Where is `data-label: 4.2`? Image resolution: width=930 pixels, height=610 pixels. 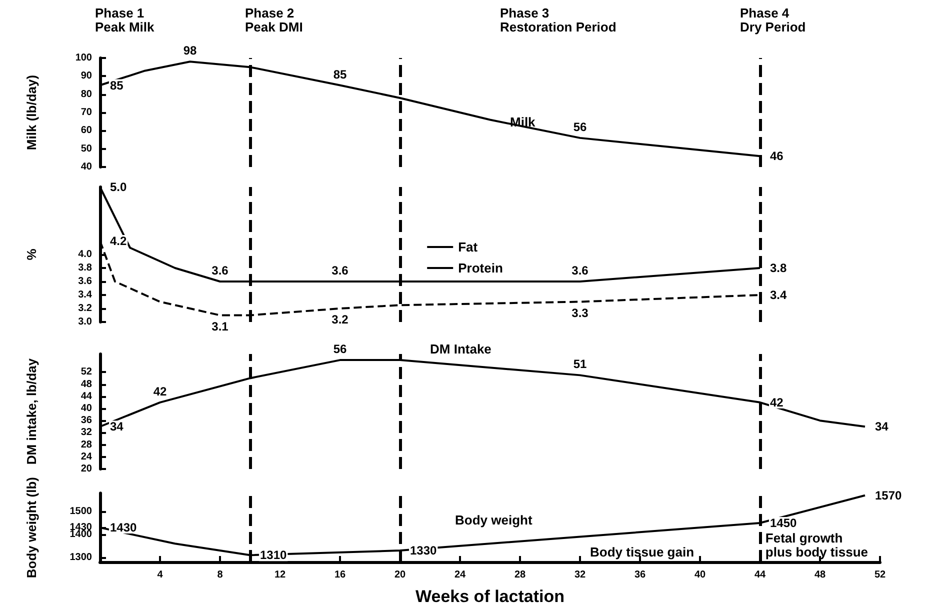 data-label: 4.2 is located at coordinates (119, 241).